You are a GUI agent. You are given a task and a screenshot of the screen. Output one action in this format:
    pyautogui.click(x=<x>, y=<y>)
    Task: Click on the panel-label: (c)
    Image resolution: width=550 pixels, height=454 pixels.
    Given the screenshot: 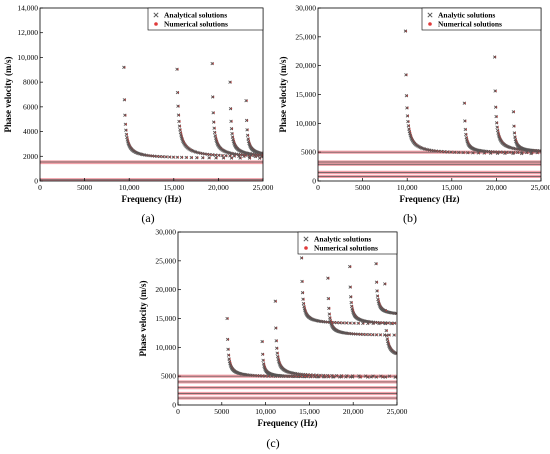 What is the action you would take?
    pyautogui.click(x=272, y=443)
    